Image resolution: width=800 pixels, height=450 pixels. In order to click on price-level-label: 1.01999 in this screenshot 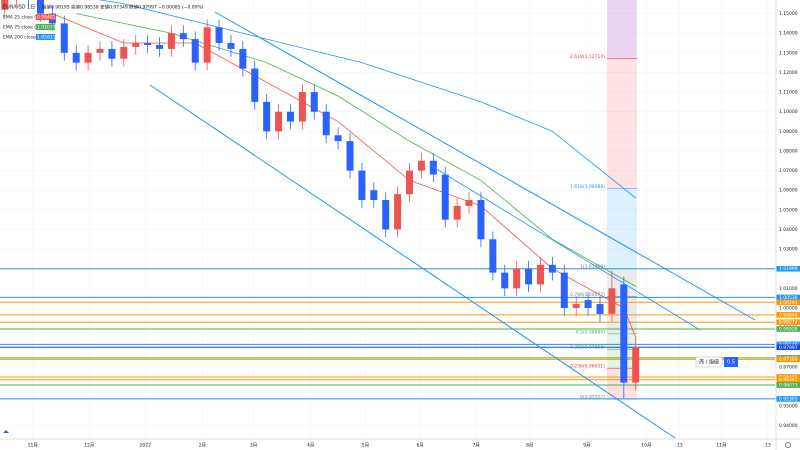, I will do `click(788, 269)`.